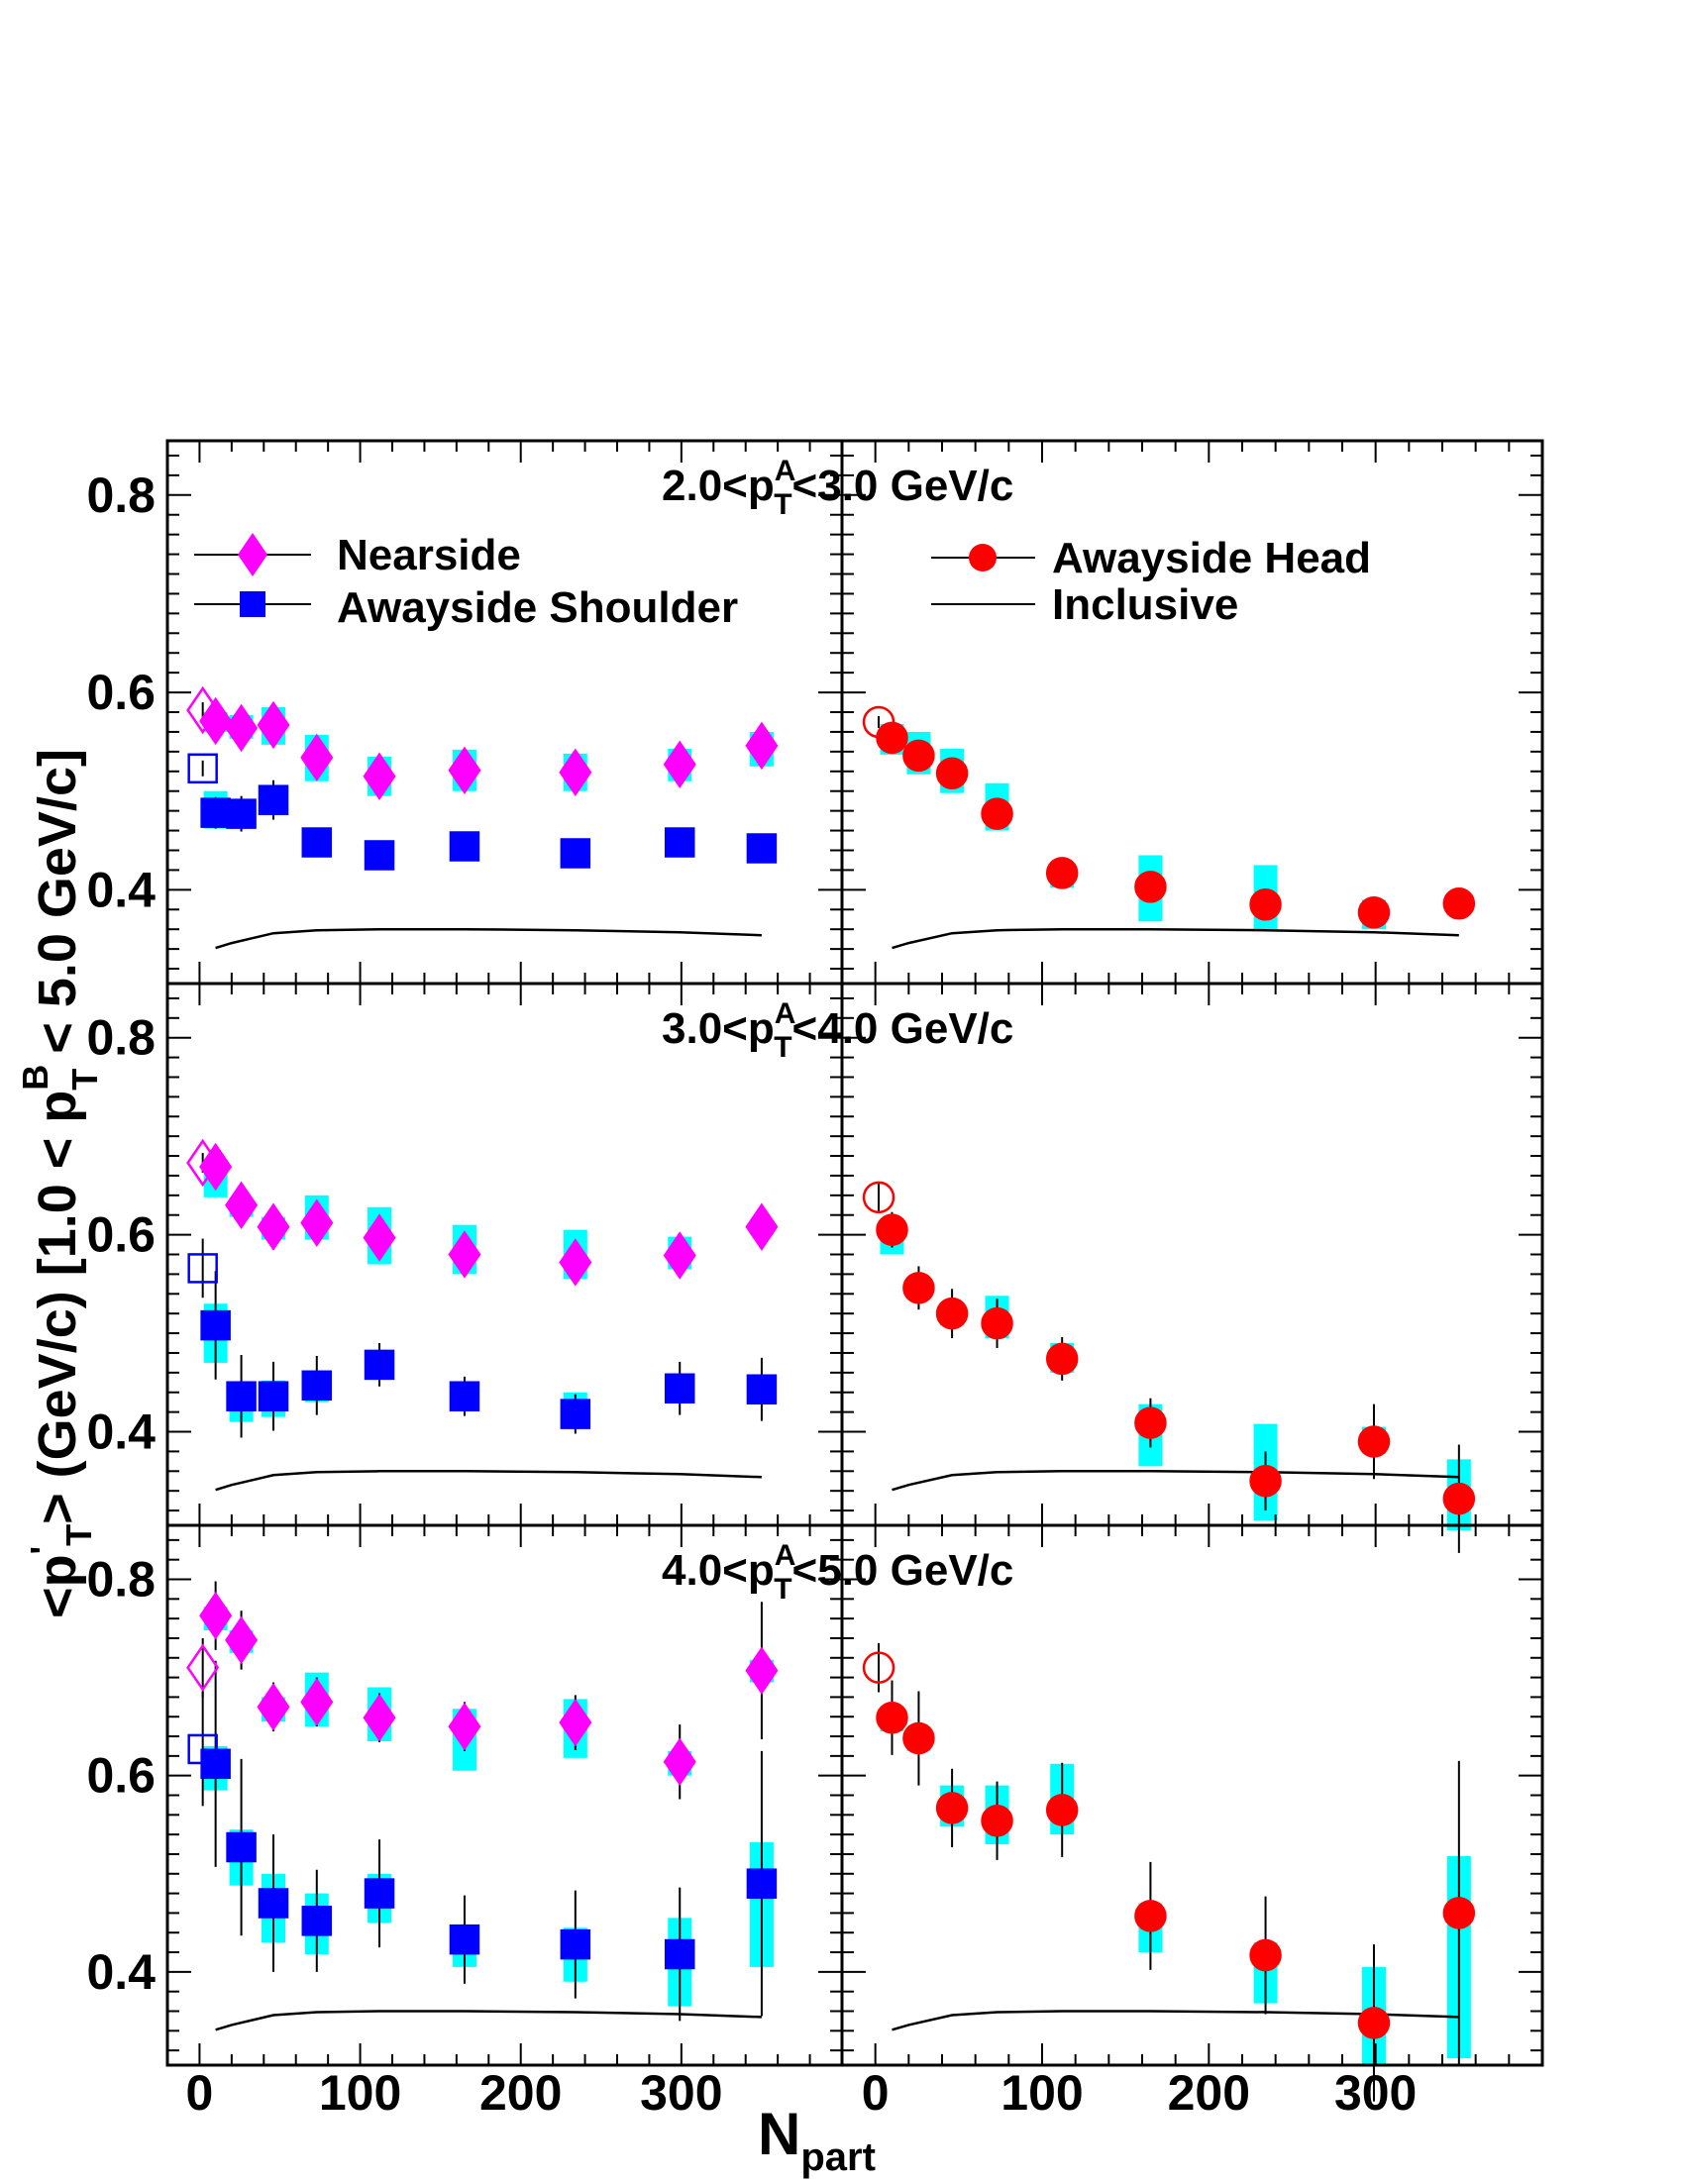  I want to click on title-text-pre: 3.0<p, so click(718, 1028).